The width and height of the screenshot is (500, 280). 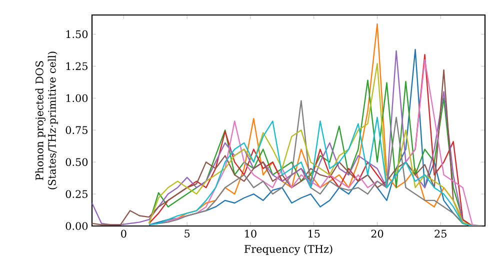 What do you see at coordinates (77, 66) in the screenshot?
I see `y-tick-label: 1.25` at bounding box center [77, 66].